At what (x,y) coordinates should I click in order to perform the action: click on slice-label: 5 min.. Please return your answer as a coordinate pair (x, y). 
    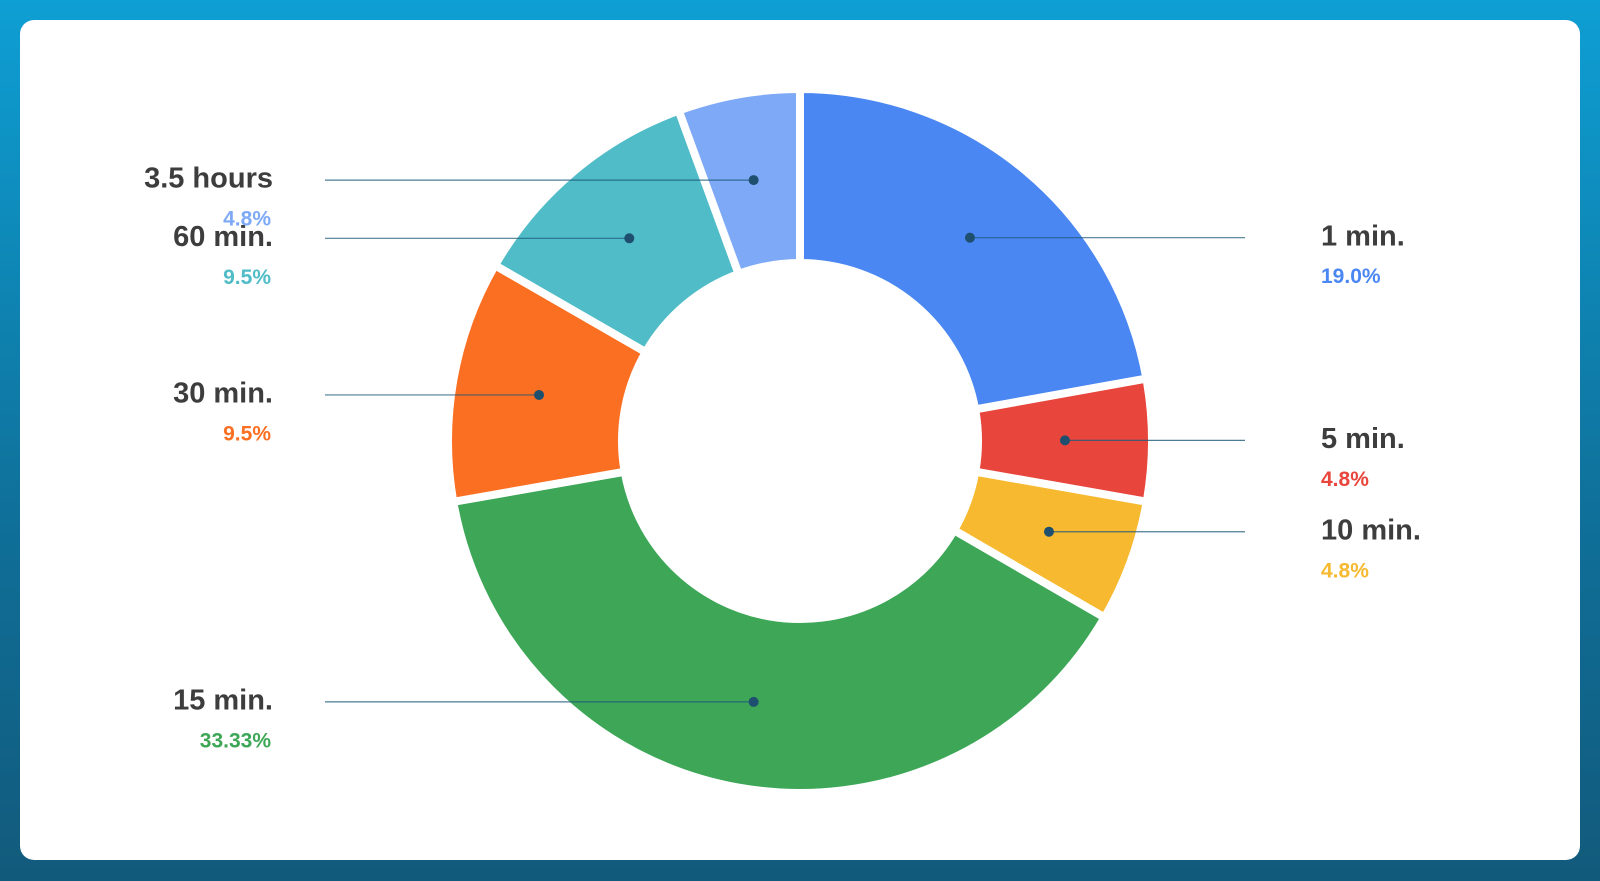
    Looking at the image, I should click on (1363, 439).